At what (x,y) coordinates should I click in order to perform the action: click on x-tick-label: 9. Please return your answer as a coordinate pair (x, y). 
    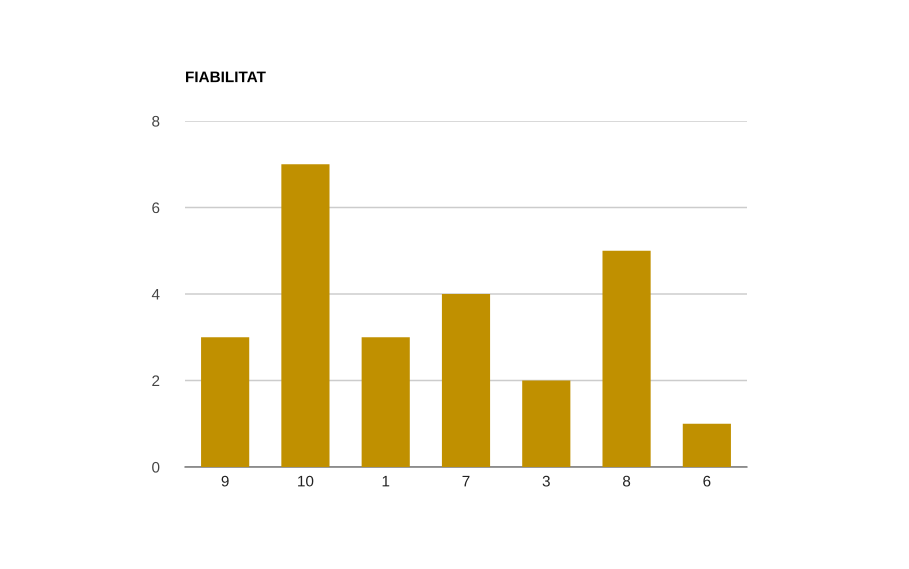
    Looking at the image, I should click on (225, 481).